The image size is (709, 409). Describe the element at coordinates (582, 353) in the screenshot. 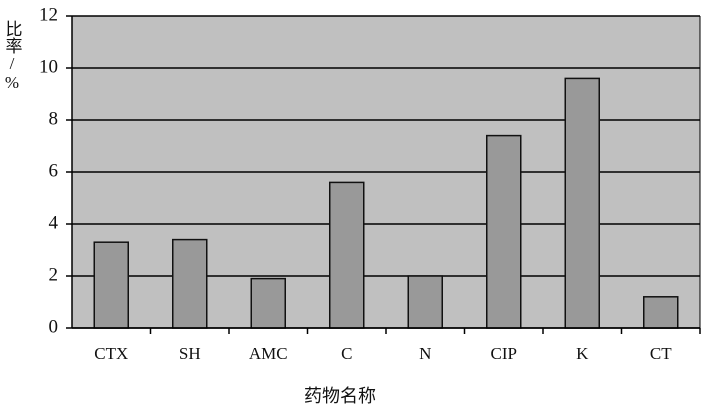

I see `x-tick-label: K` at that location.